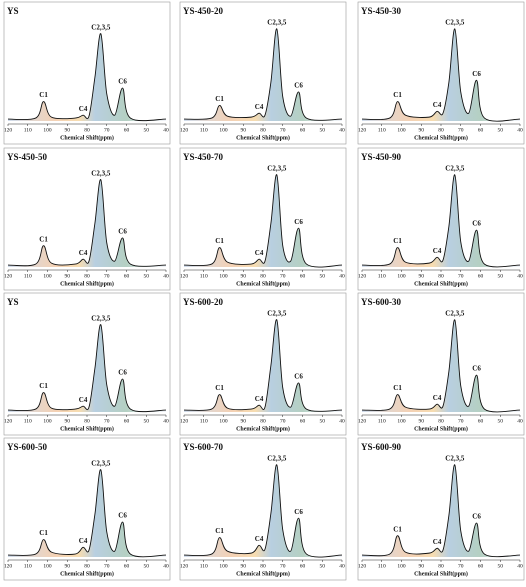 The height and width of the screenshot is (587, 526). Describe the element at coordinates (381, 447) in the screenshot. I see `panel-title: YS-600-90` at that location.